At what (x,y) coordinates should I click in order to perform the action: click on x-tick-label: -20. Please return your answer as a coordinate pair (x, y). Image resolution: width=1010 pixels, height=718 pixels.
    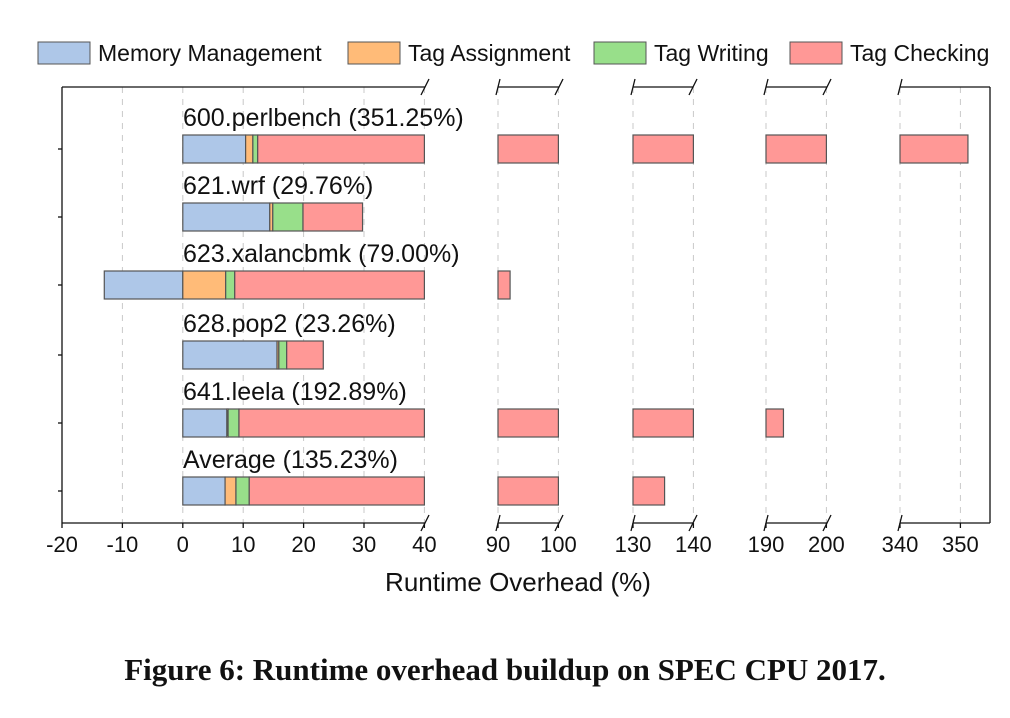
    Looking at the image, I should click on (62, 544).